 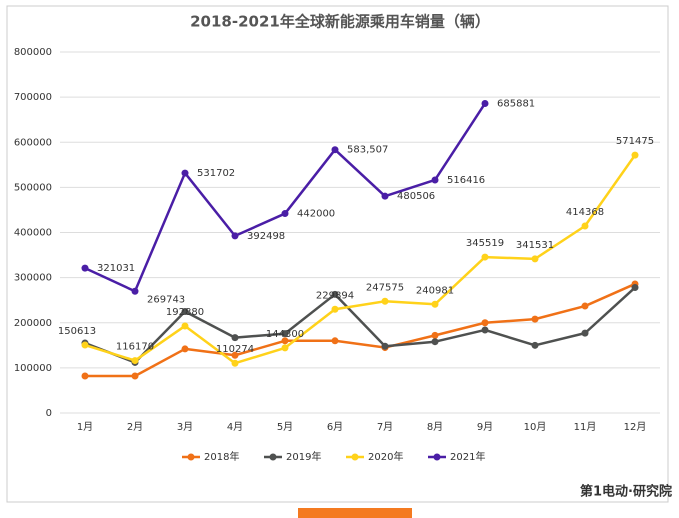 What do you see at coordinates (516, 103) in the screenshot?
I see `data-label: 685881` at bounding box center [516, 103].